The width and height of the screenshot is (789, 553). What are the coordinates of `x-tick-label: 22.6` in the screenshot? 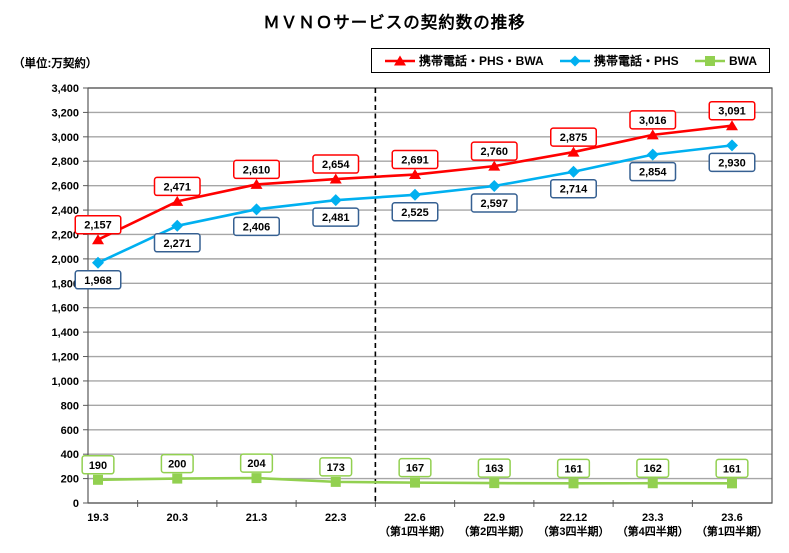 It's located at (414, 518).